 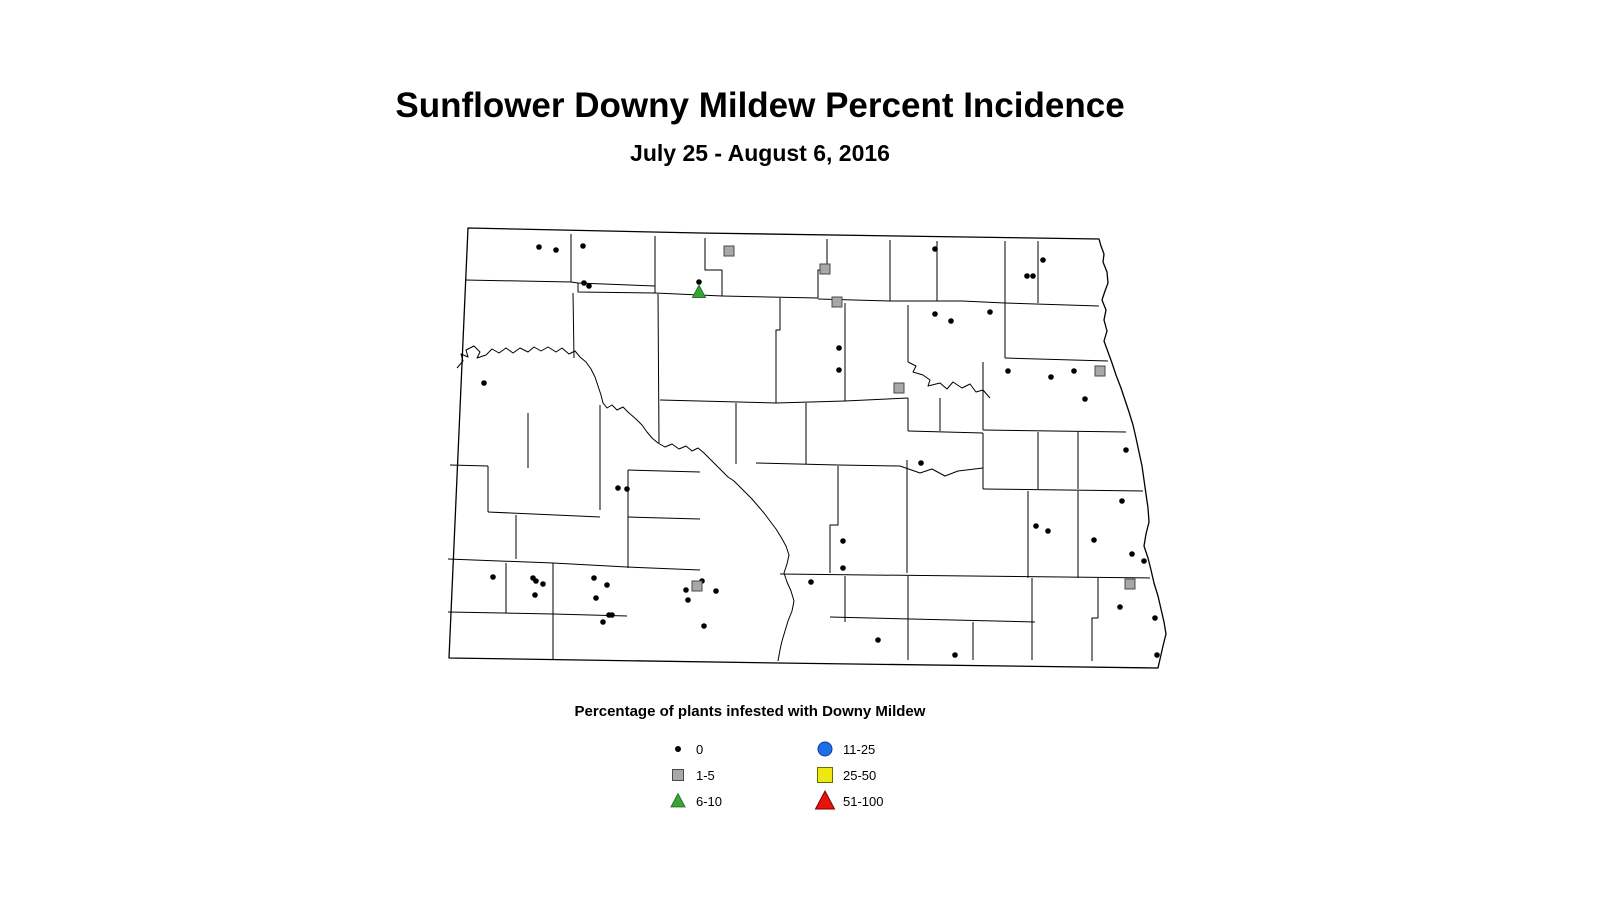 I want to click on legend-label: 11-25, so click(x=859, y=749).